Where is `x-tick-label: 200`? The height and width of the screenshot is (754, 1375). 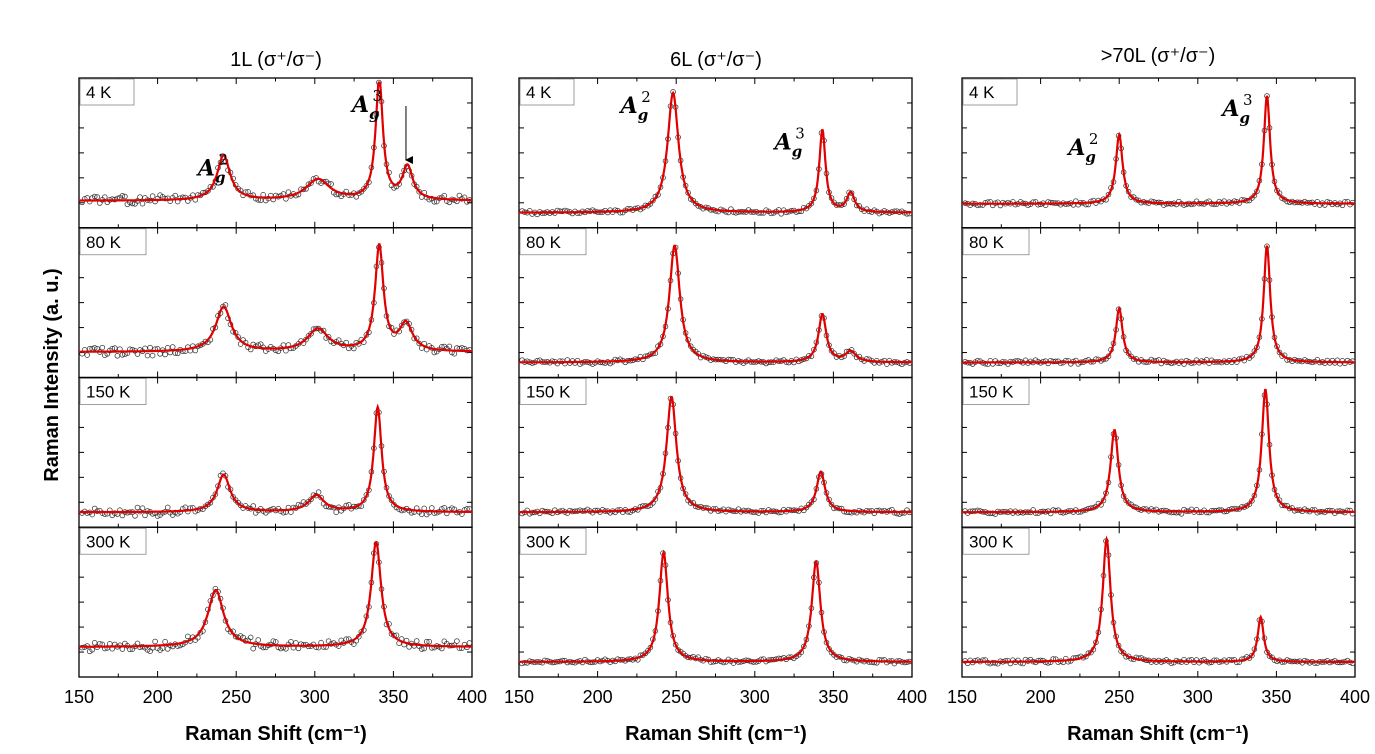
x-tick-label: 200 is located at coordinates (598, 697).